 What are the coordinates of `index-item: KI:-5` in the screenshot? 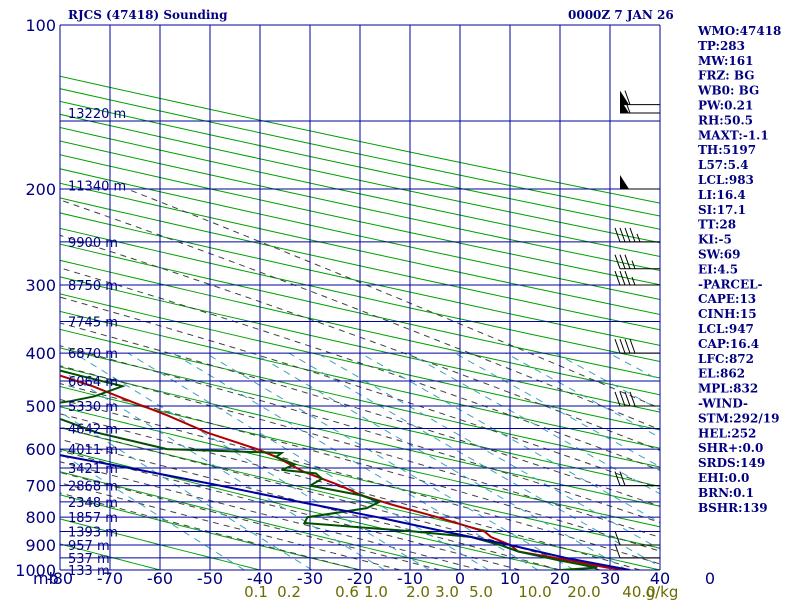 It's located at (715, 240).